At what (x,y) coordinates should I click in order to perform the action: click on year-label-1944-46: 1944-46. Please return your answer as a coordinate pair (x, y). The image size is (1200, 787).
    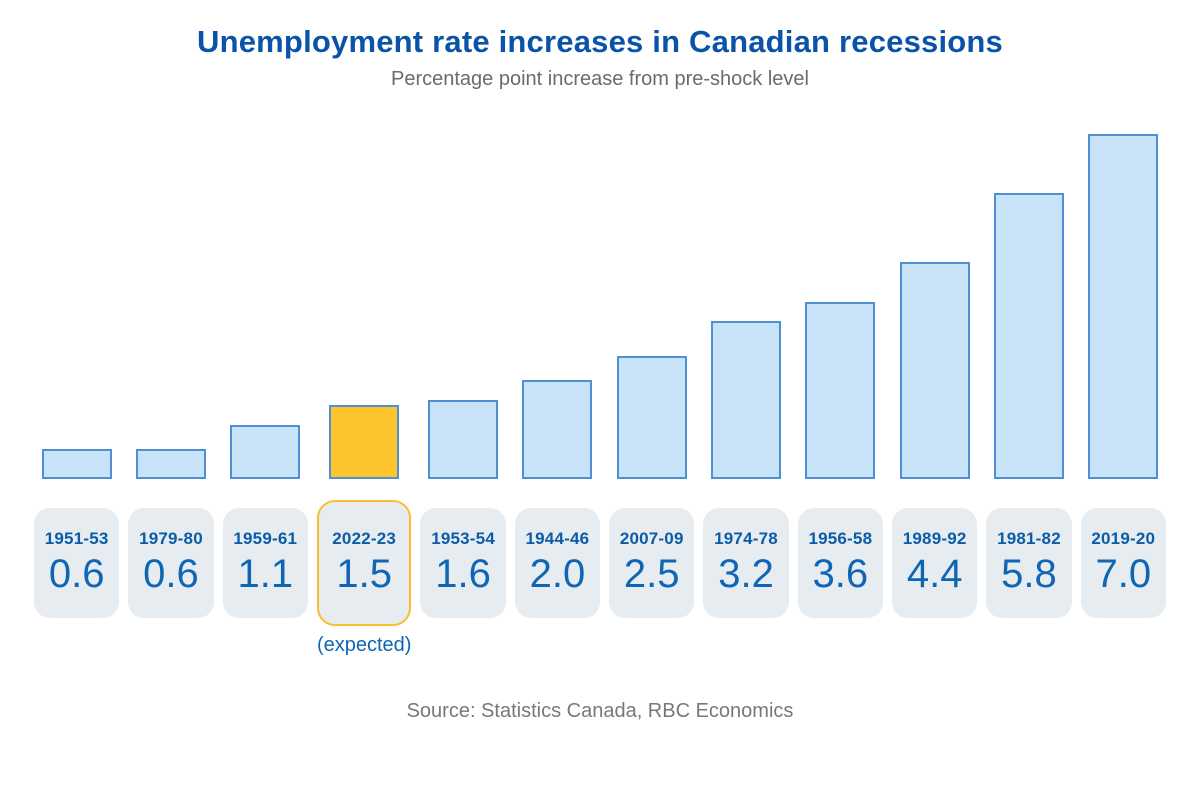
    Looking at the image, I should click on (557, 538).